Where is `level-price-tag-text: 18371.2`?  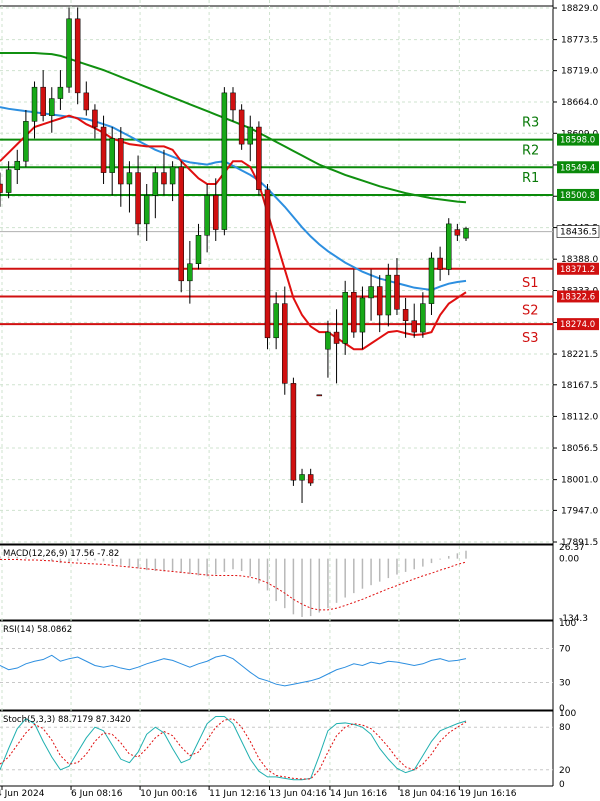
level-price-tag-text: 18371.2 is located at coordinates (577, 270).